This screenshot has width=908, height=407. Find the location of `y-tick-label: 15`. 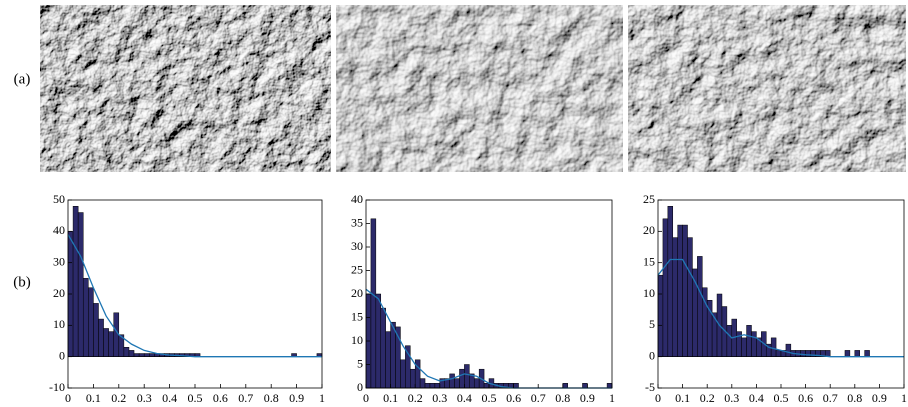

y-tick-label: 15 is located at coordinates (357, 316).